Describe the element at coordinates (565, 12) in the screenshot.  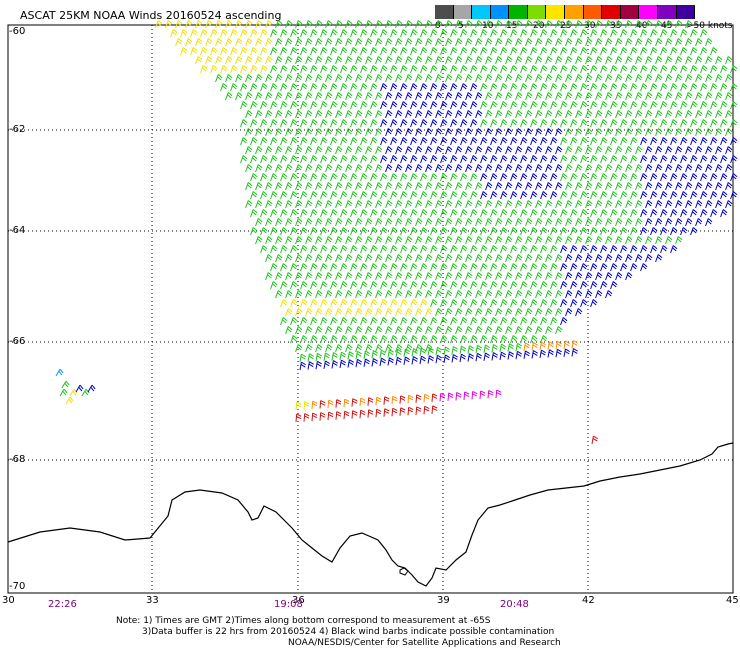
I see `legend-color-bar` at that location.